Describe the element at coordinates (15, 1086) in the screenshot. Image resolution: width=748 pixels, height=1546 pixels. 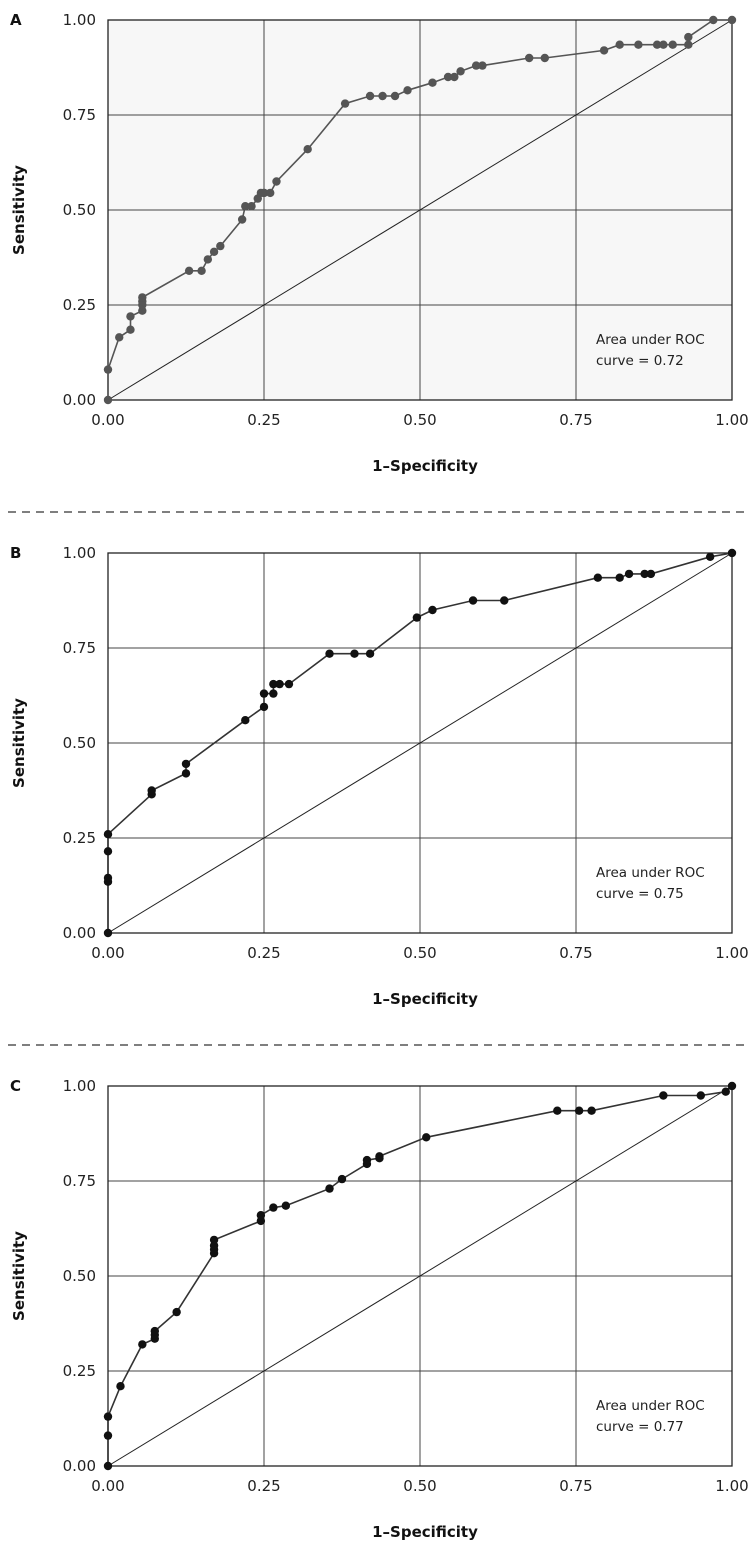
I see `panel-letter: C` at that location.